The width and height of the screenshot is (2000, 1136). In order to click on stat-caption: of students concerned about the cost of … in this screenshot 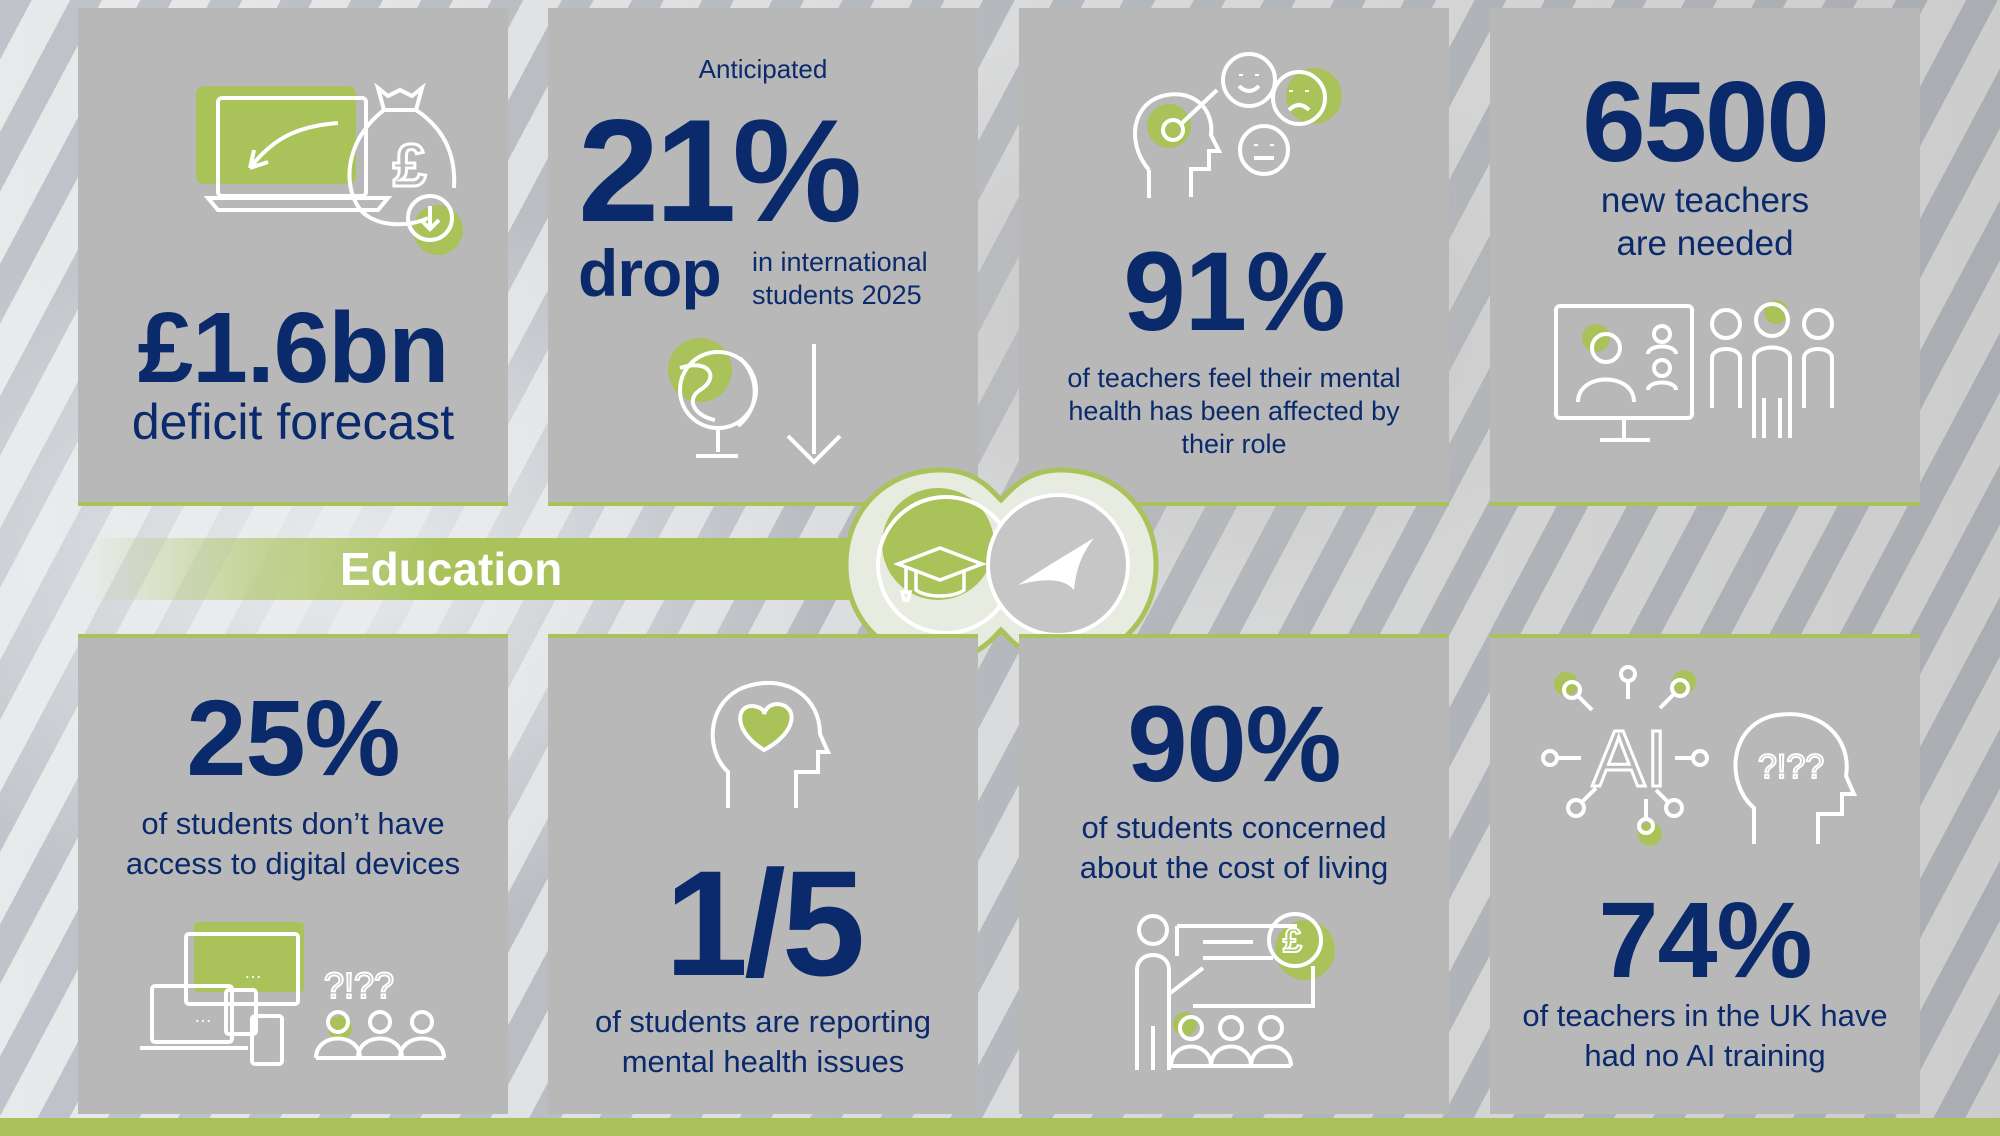, I will do `click(1234, 848)`.